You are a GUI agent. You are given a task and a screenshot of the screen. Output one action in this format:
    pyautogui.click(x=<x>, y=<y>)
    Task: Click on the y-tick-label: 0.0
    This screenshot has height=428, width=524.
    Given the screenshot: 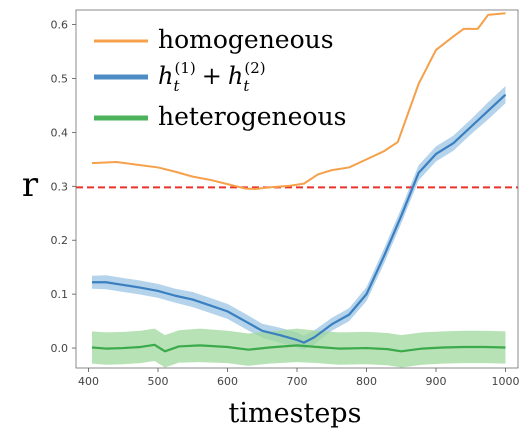 What is the action you would take?
    pyautogui.click(x=60, y=348)
    